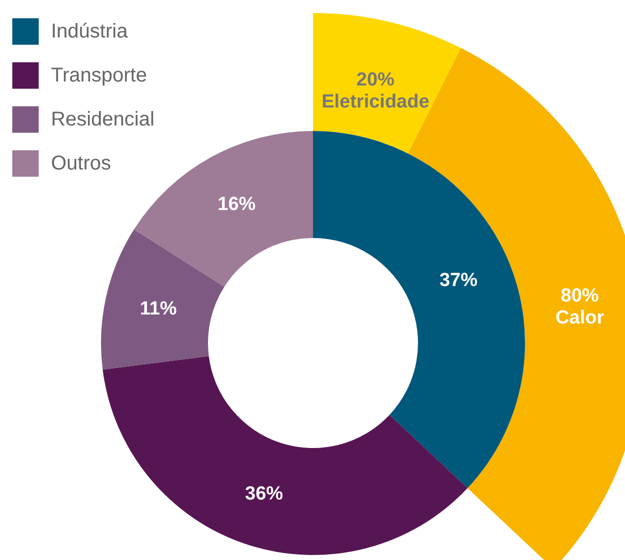  I want to click on data-label: 20%, so click(375, 79).